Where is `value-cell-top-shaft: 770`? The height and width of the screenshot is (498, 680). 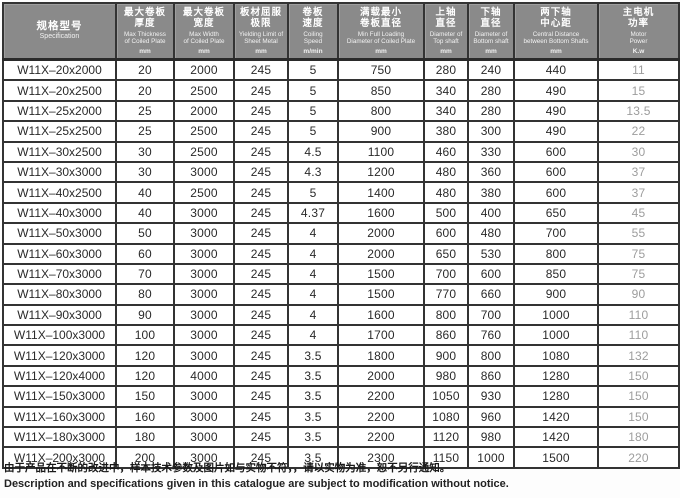 value-cell-top-shaft: 770 is located at coordinates (446, 294).